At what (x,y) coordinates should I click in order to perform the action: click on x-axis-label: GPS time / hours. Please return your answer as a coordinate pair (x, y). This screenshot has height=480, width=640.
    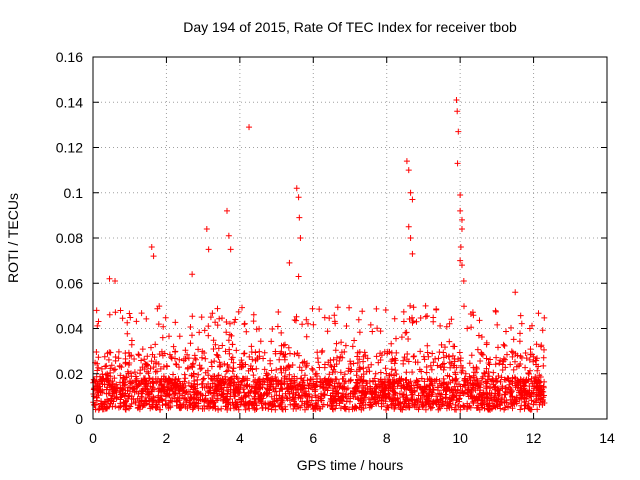
    Looking at the image, I should click on (350, 465).